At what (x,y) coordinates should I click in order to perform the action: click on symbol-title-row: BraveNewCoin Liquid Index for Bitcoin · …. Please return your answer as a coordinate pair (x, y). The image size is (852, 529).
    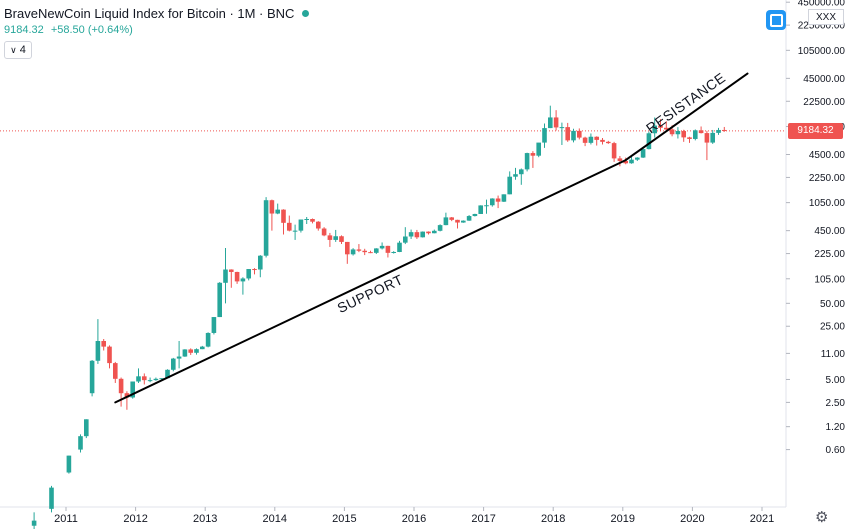
    Looking at the image, I should click on (157, 13).